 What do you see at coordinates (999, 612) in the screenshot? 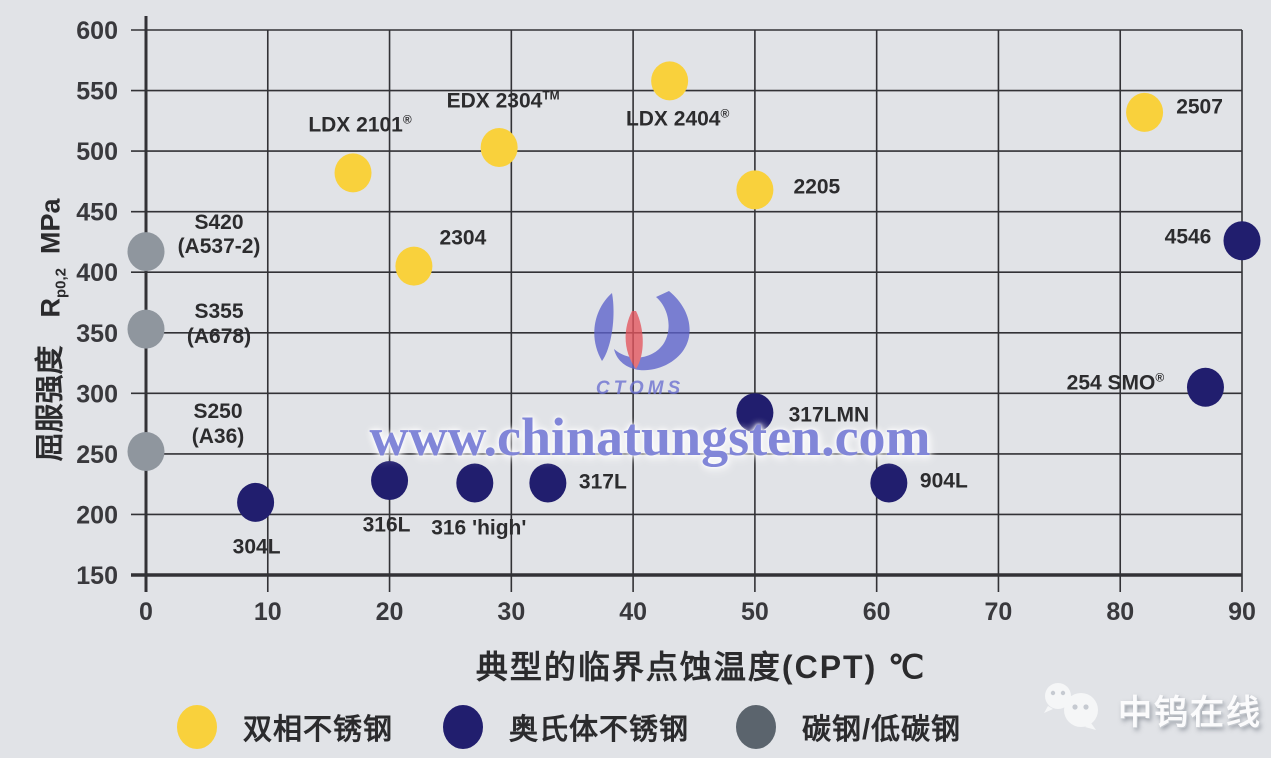
I see `x-axis-tick-label: 70` at bounding box center [999, 612].